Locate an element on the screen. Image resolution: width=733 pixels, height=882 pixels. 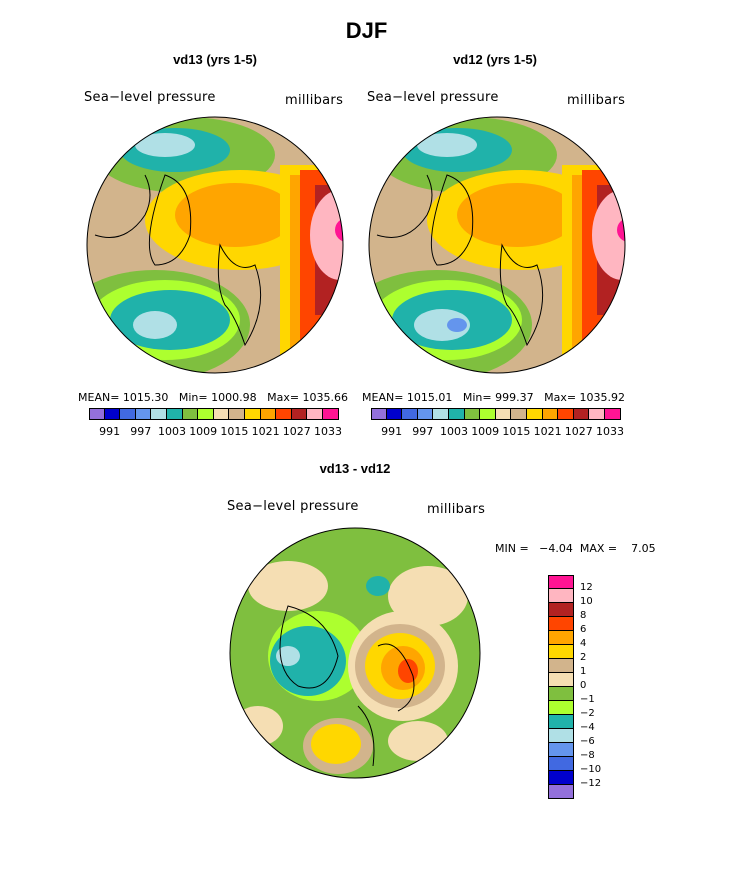
diff-stats: MIN = −4.04 MAX = 7.05 is located at coordinates (575, 548).